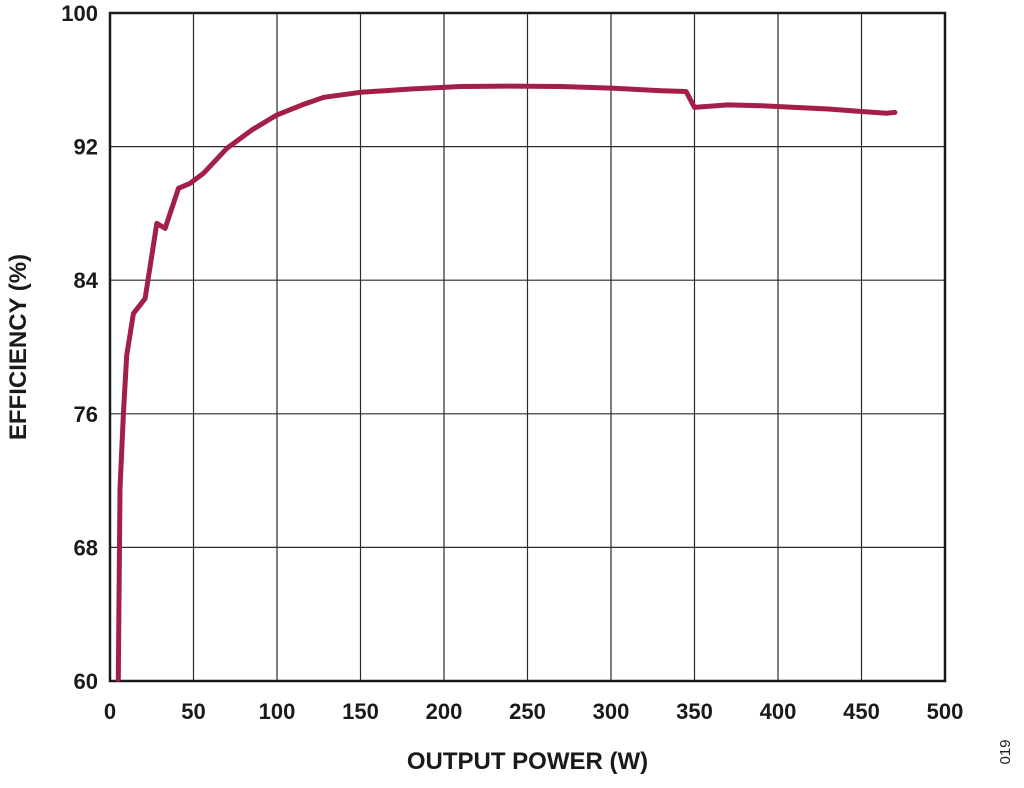 The width and height of the screenshot is (1024, 788). I want to click on x-tick-label: 500, so click(945, 711).